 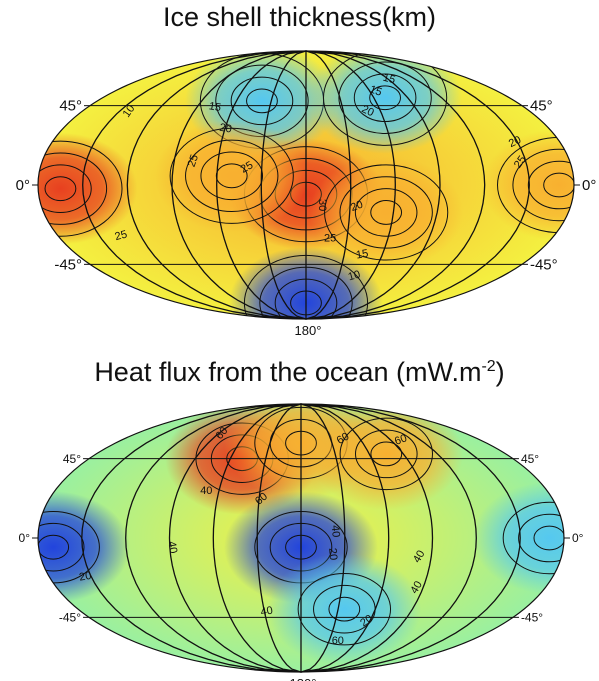 I want to click on heat-flux-title: Heat flux from the ocean (mW.m-2), so click(x=299, y=372).